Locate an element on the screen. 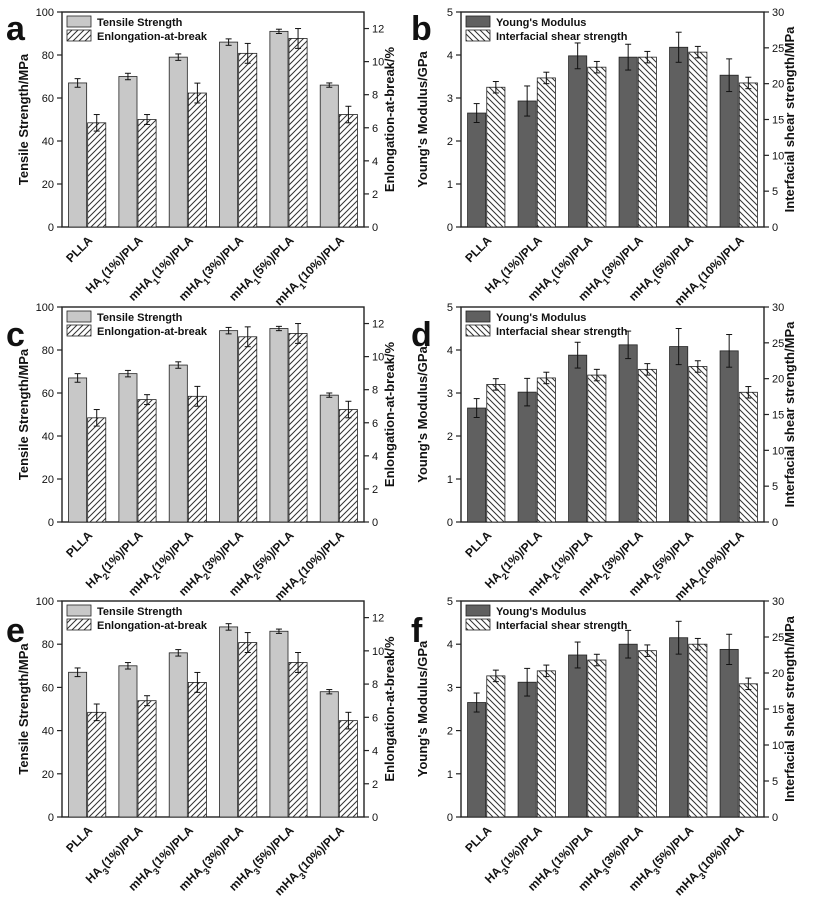 The height and width of the screenshot is (905, 818). y-tick-label: 3 is located at coordinates (450, 99).